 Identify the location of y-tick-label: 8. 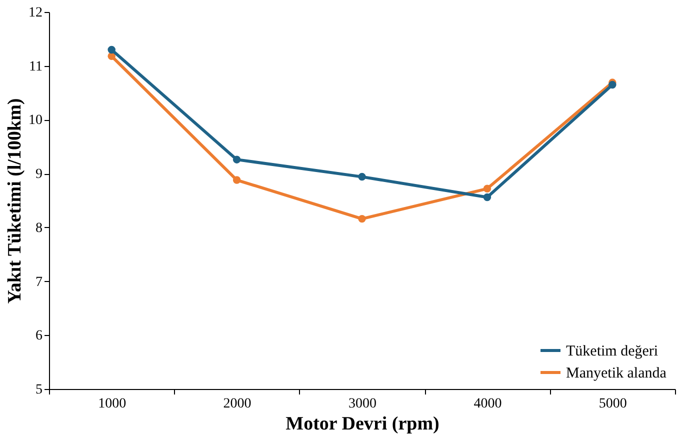
(39, 228).